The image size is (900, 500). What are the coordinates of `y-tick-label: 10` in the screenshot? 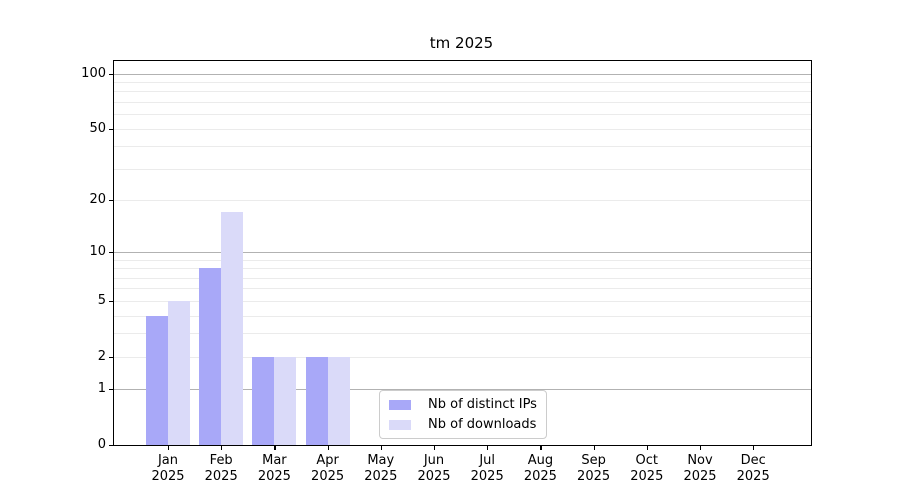 It's located at (97, 251).